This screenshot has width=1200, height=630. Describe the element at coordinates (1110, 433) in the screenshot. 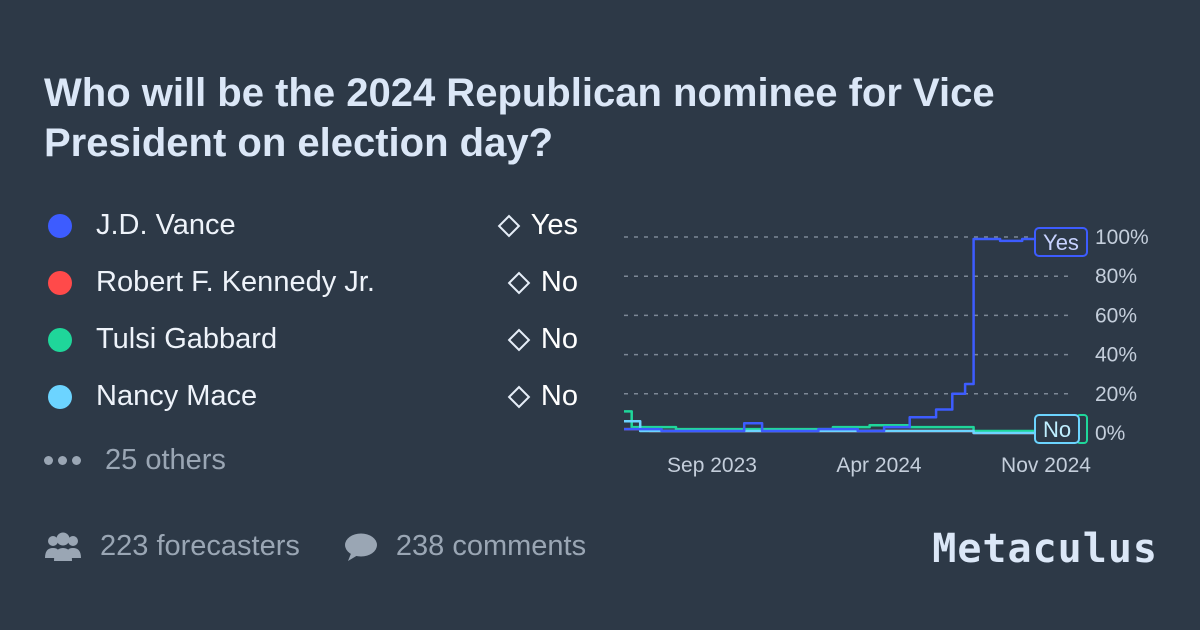

I see `y-tick-label: 0%` at that location.